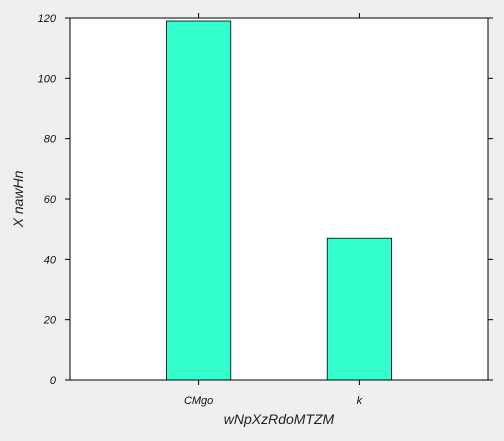 The height and width of the screenshot is (441, 504). I want to click on x-axis-label: wNpXzRdoMTZM, so click(279, 419).